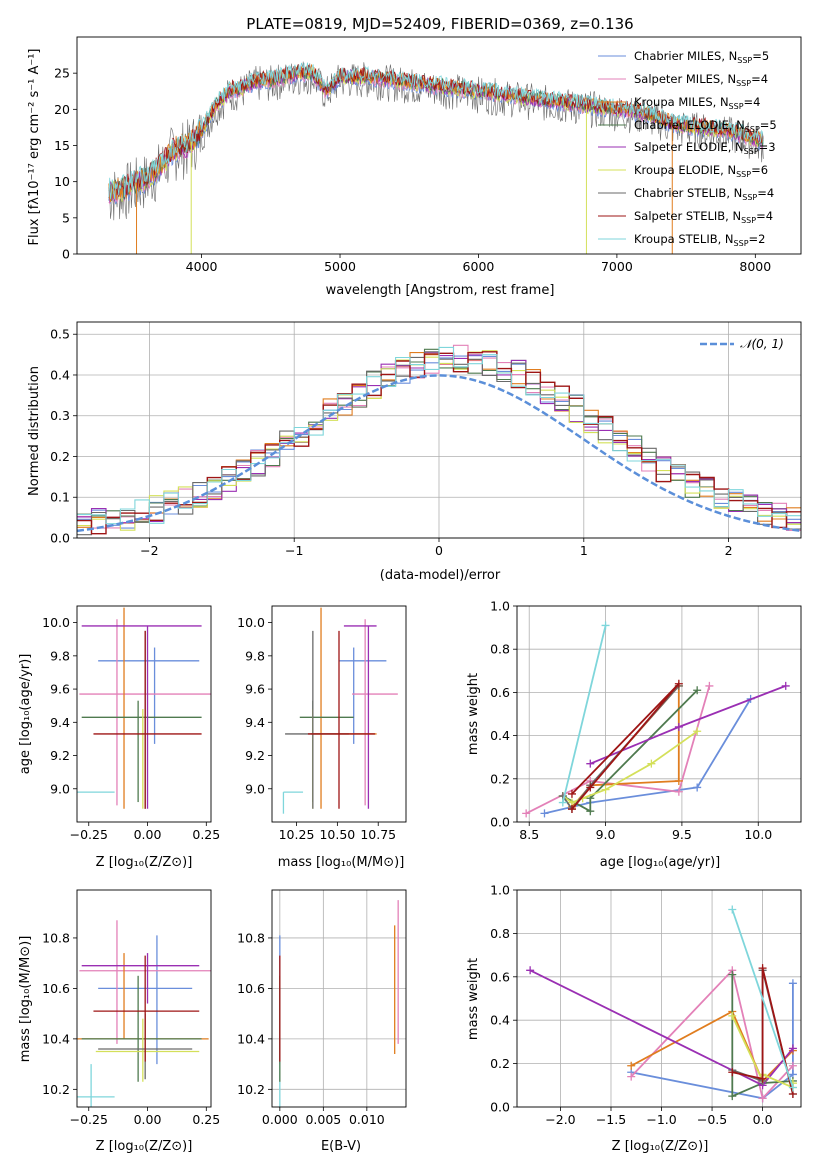  I want to click on x-tick-label: 0.00, so click(148, 1119).